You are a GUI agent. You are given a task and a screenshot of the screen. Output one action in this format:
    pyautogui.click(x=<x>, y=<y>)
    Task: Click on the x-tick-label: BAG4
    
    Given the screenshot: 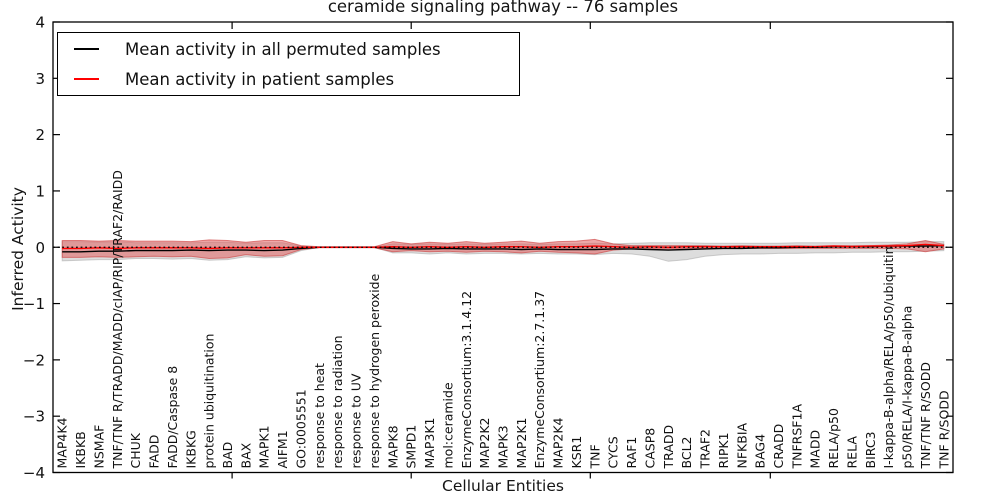 What is the action you would take?
    pyautogui.click(x=760, y=451)
    